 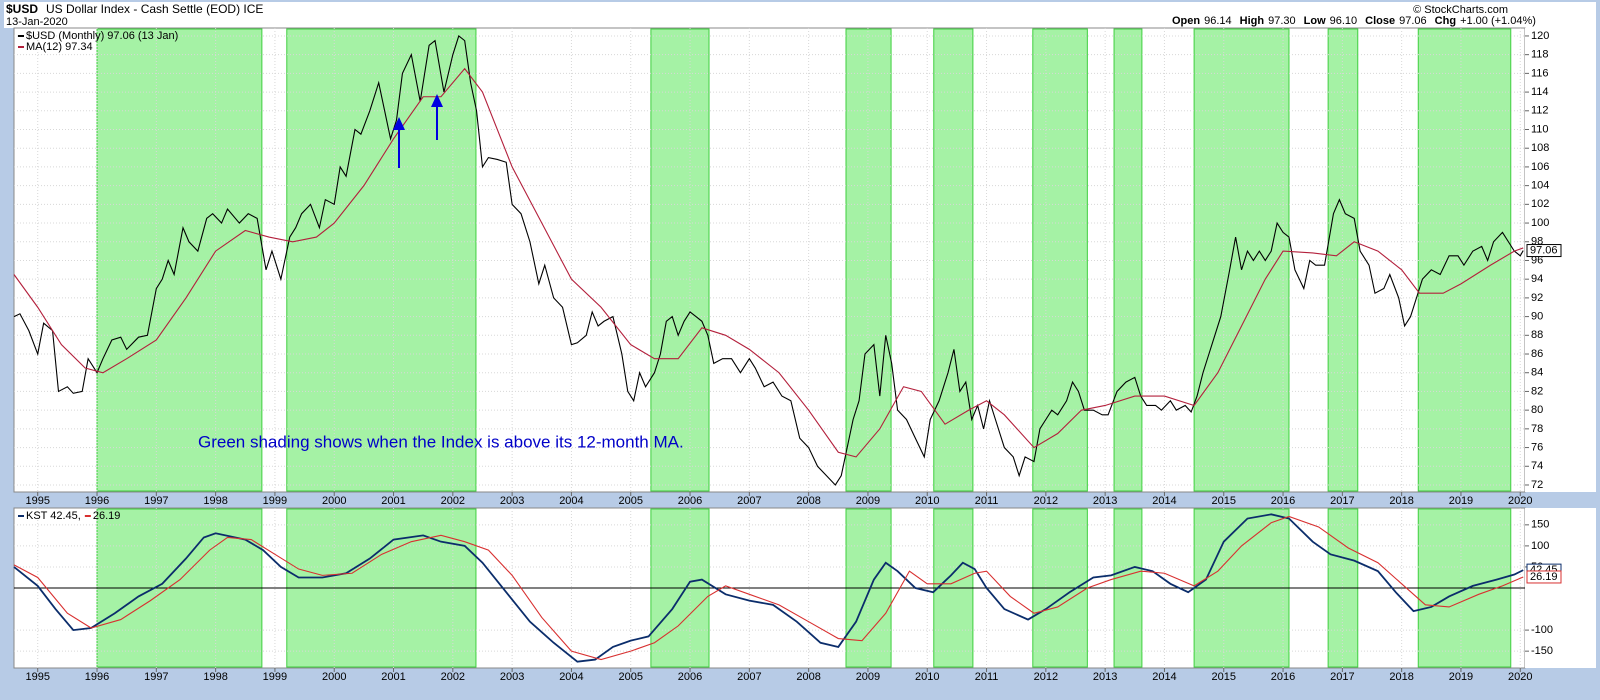 I want to click on quote-value: 96.14, so click(x=1218, y=21).